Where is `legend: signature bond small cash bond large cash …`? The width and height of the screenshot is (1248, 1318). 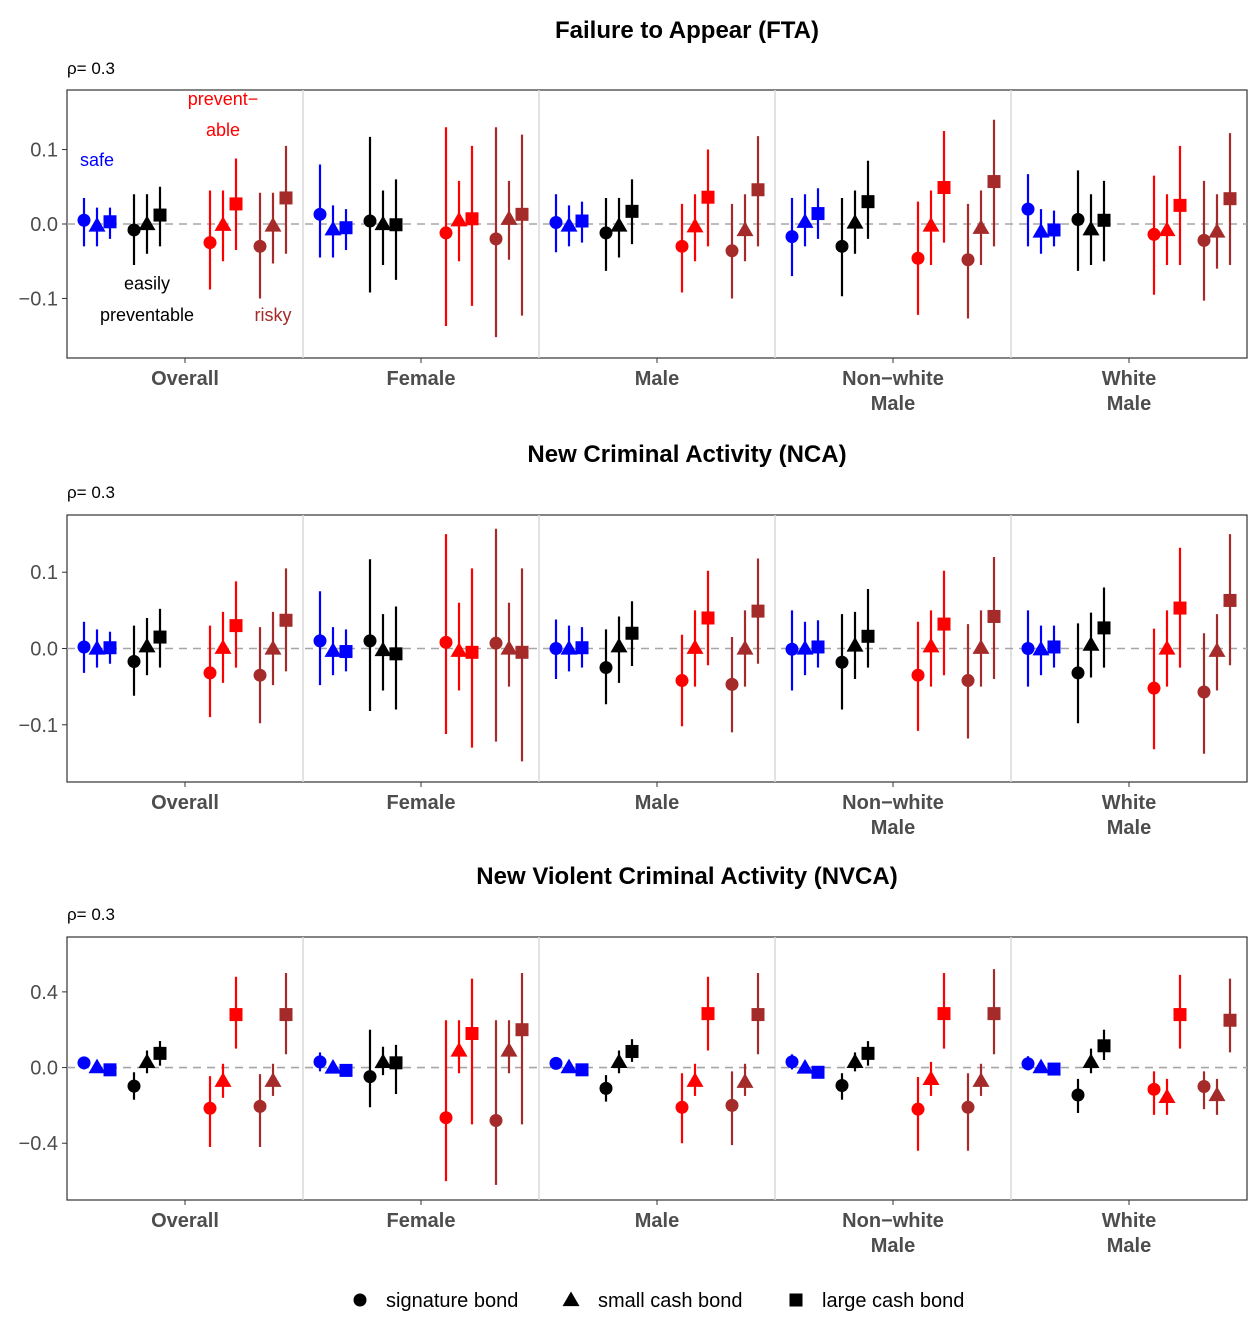 legend: signature bond small cash bond large cash … is located at coordinates (658, 1301).